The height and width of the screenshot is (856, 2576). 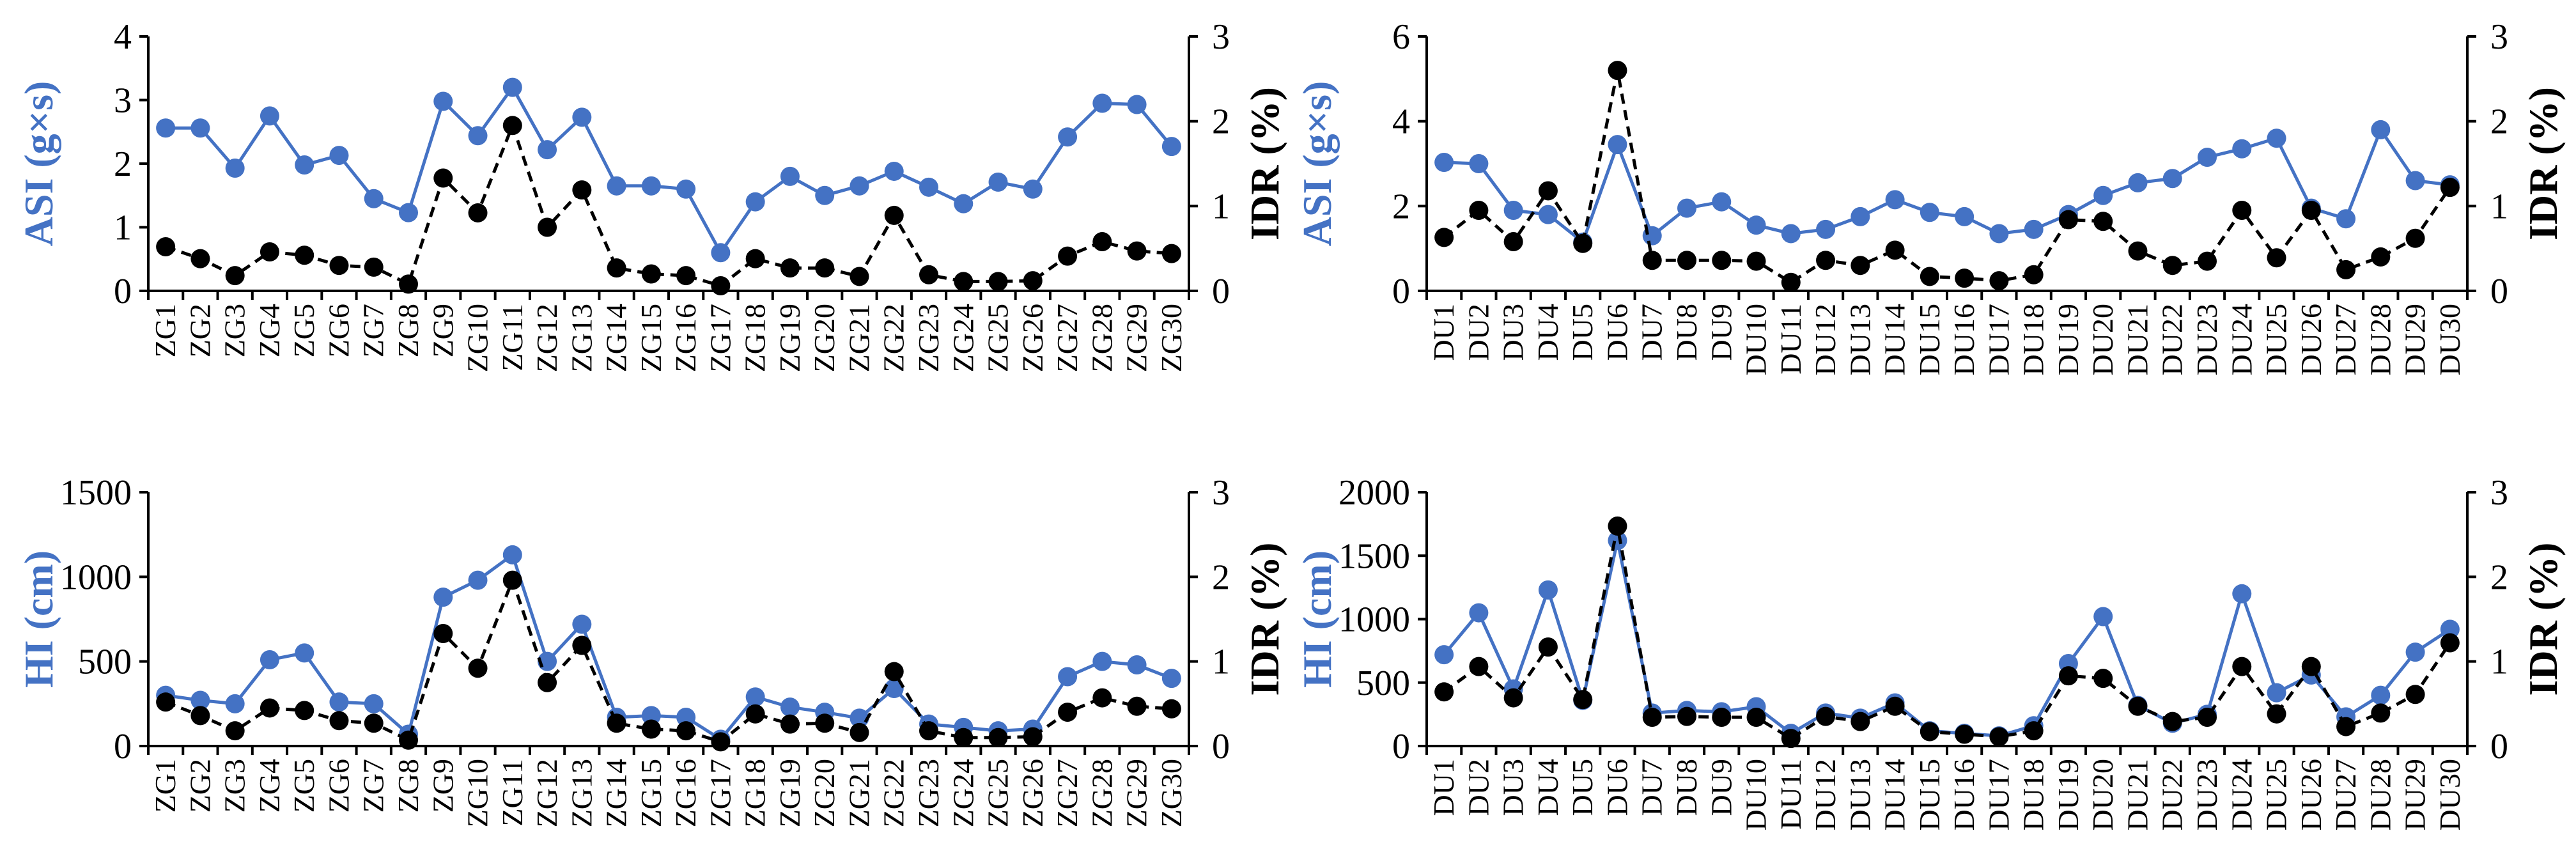 What do you see at coordinates (825, 793) in the screenshot?
I see `x-tick-label: ZG20` at bounding box center [825, 793].